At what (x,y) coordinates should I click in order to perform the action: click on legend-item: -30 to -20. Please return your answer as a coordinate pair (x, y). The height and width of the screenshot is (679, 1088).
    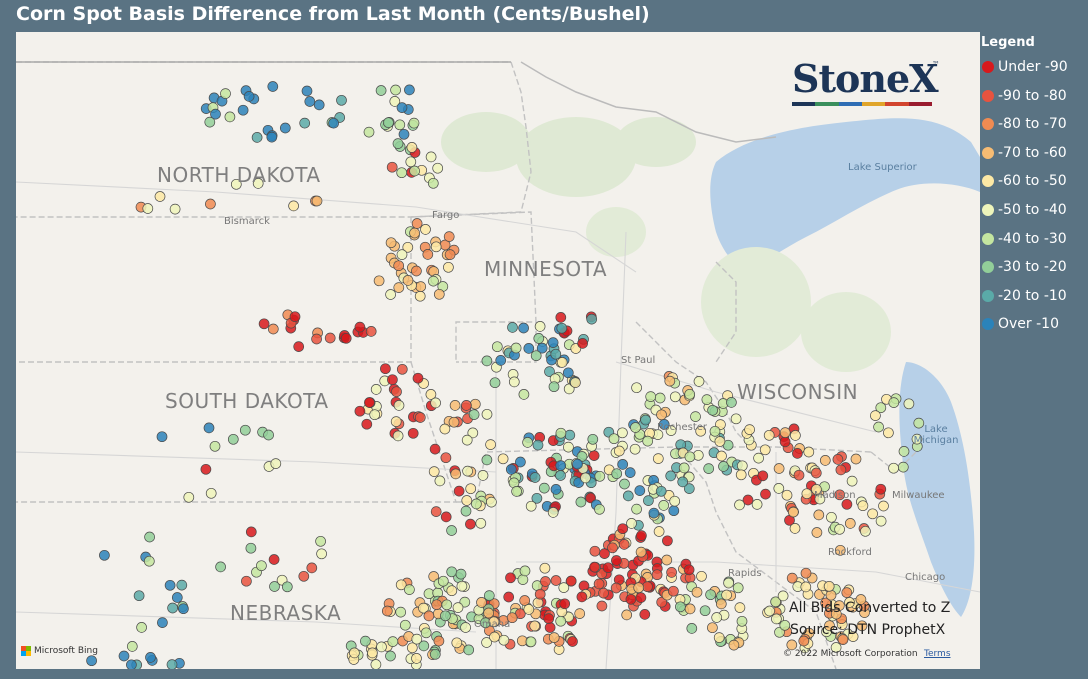
    Looking at the image, I should click on (1023, 267).